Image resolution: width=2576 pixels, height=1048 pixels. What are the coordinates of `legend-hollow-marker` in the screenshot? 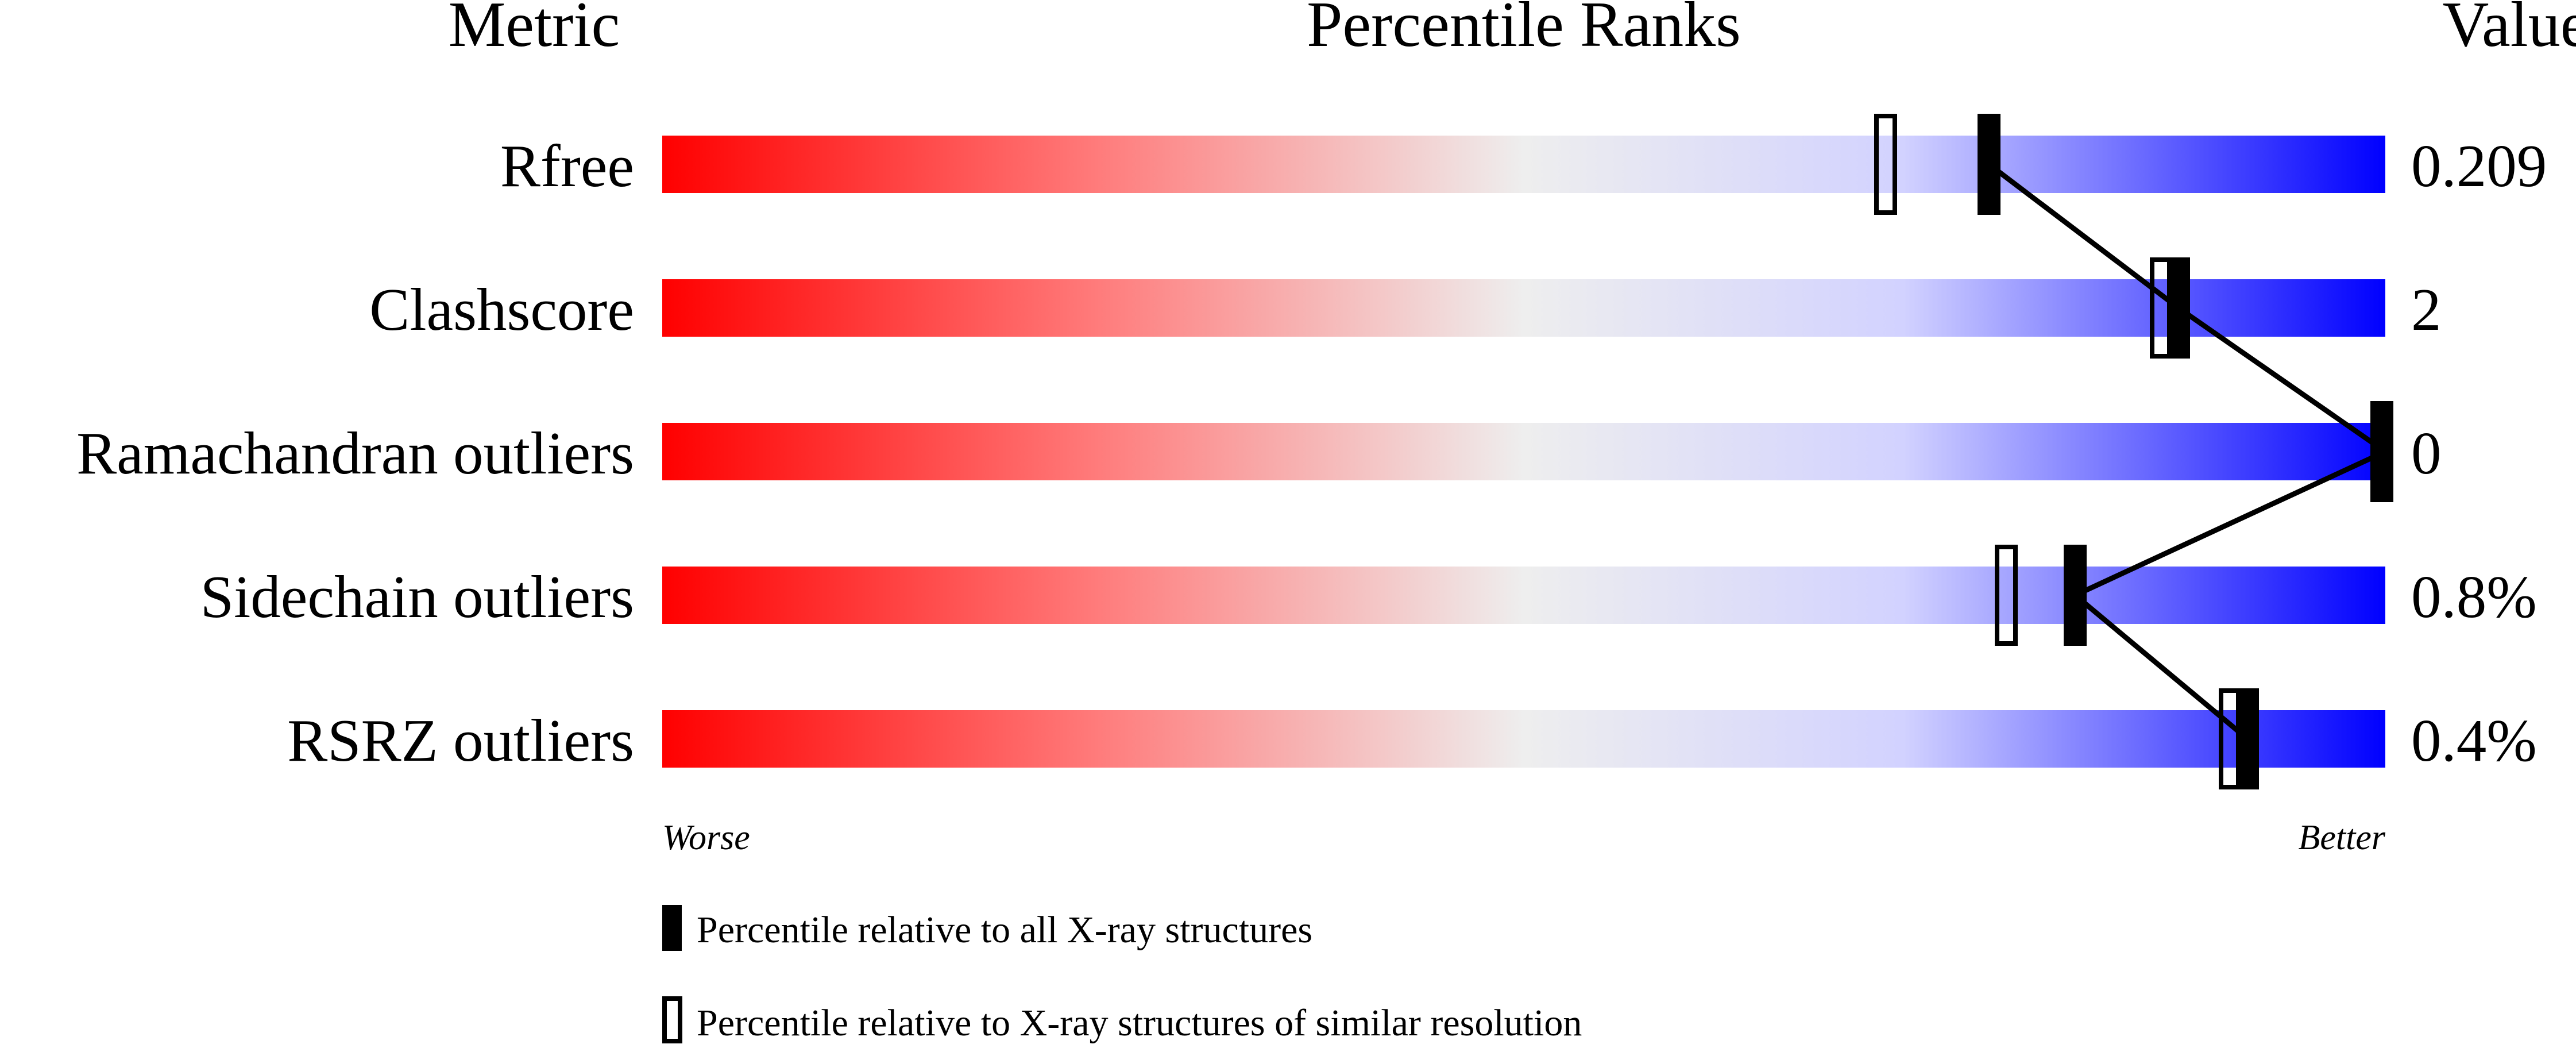 It's located at (672, 1019).